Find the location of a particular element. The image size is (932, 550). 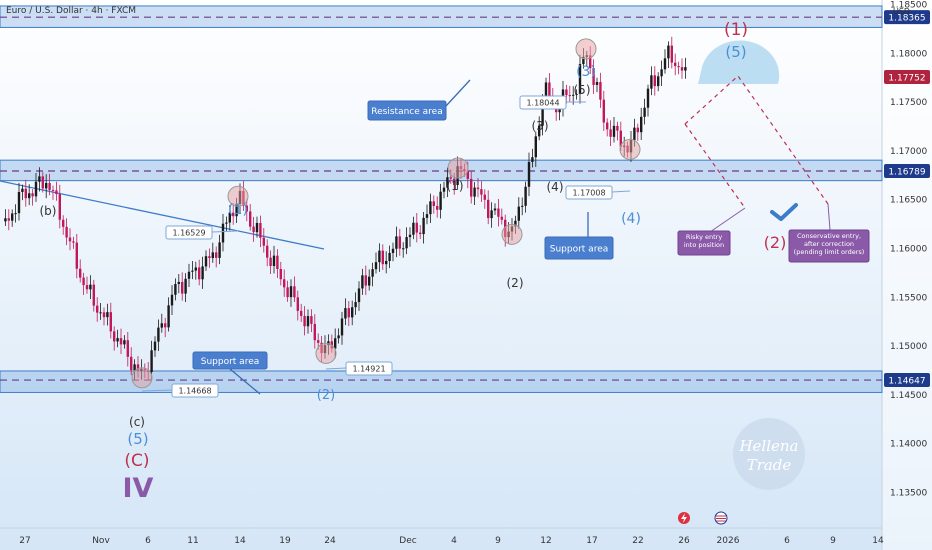

wave-label-7: (1) is located at coordinates (455, 186).